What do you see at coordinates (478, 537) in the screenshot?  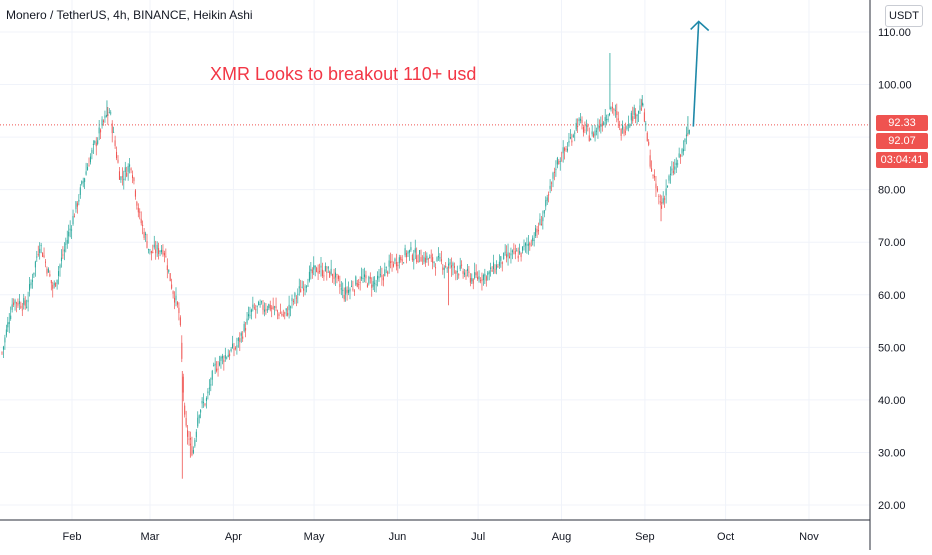 I see `x-tick-label: Jul` at bounding box center [478, 537].